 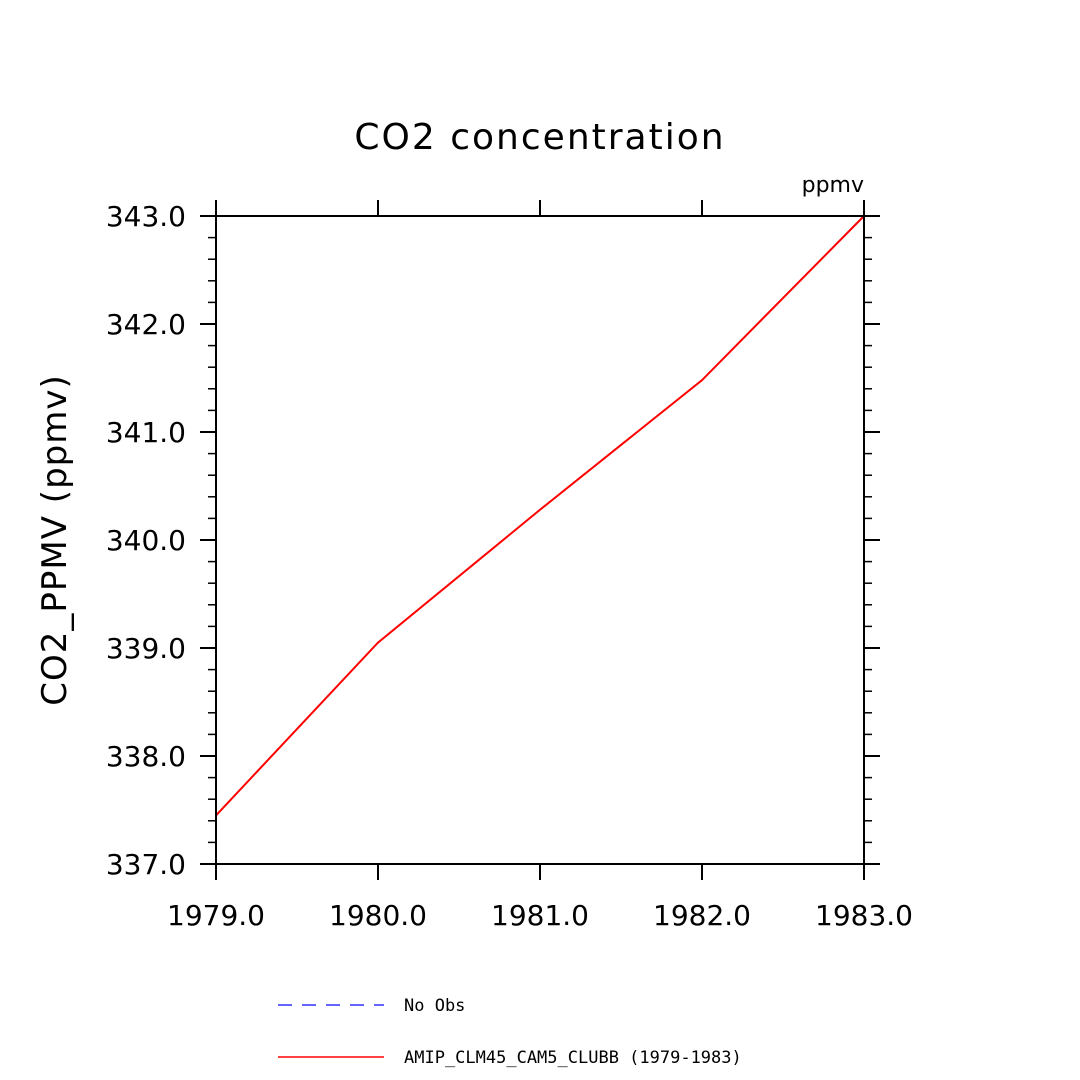 What do you see at coordinates (146, 324) in the screenshot?
I see `y-tick-label: 342.0` at bounding box center [146, 324].